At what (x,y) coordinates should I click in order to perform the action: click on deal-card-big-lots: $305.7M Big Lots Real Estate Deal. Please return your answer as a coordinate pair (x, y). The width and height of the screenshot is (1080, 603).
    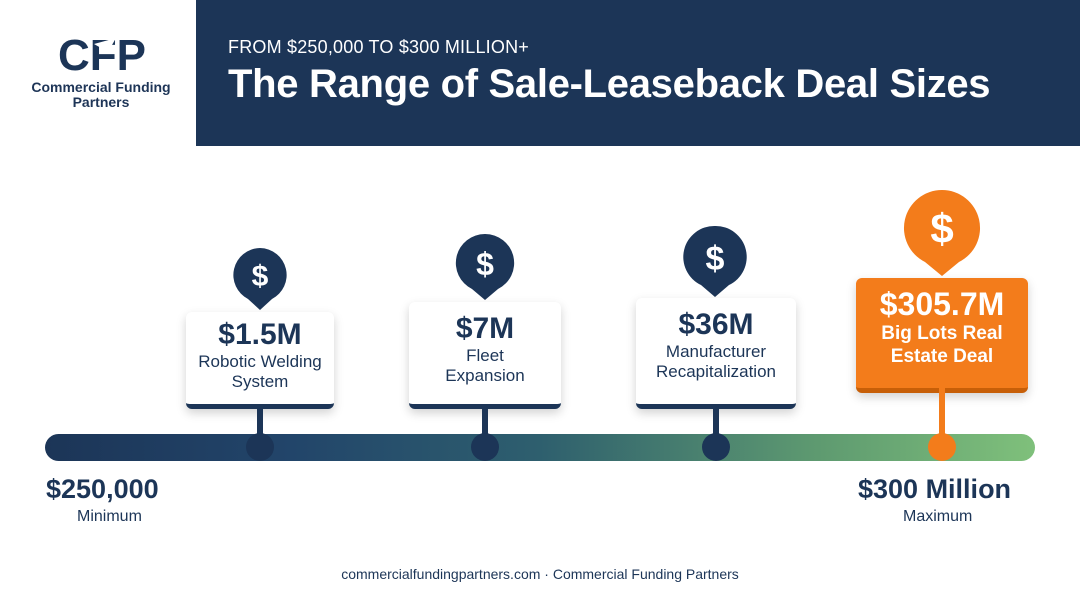
    Looking at the image, I should click on (942, 335).